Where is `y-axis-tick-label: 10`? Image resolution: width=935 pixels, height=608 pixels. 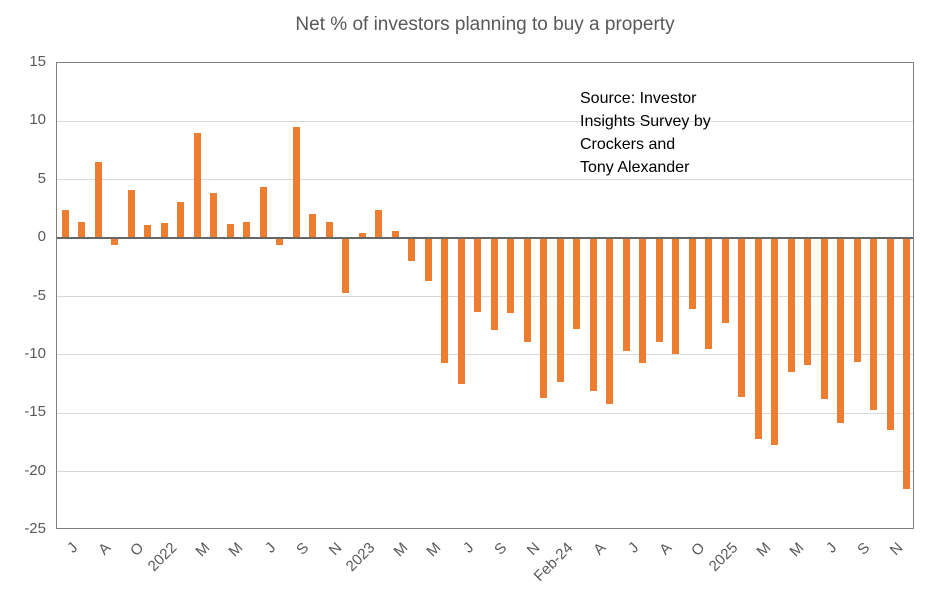
y-axis-tick-label: 10 is located at coordinates (37, 120).